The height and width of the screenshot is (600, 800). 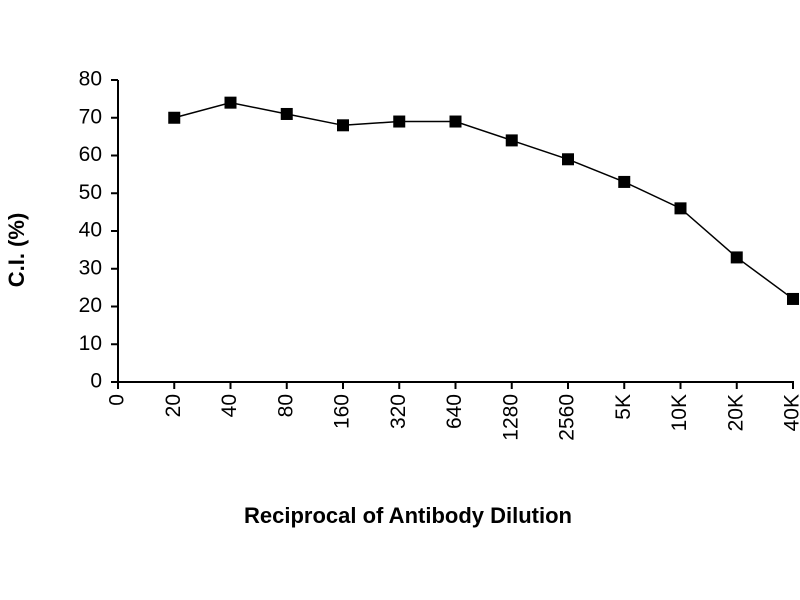 I want to click on x-tick-label: 1280, so click(x=510, y=417).